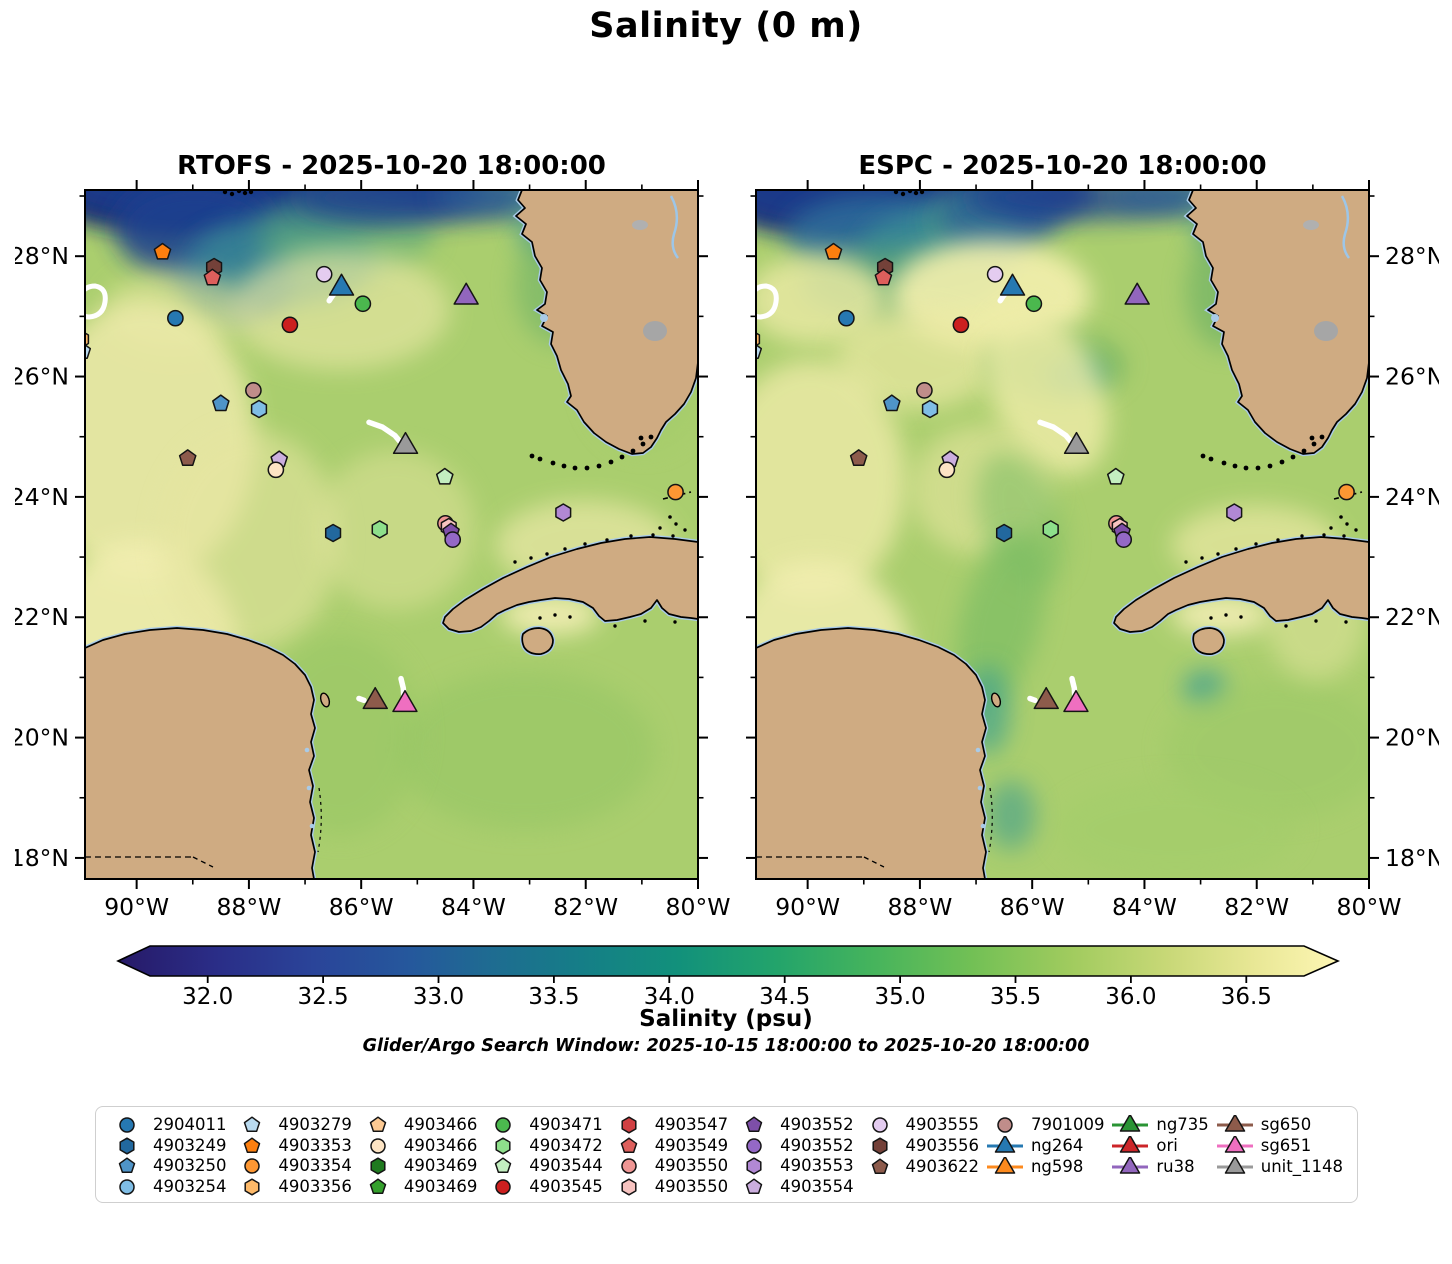 This screenshot has width=1452, height=1264. Describe the element at coordinates (793, 1124) in the screenshot. I see `legend-entry-4903552: 4903552` at that location.